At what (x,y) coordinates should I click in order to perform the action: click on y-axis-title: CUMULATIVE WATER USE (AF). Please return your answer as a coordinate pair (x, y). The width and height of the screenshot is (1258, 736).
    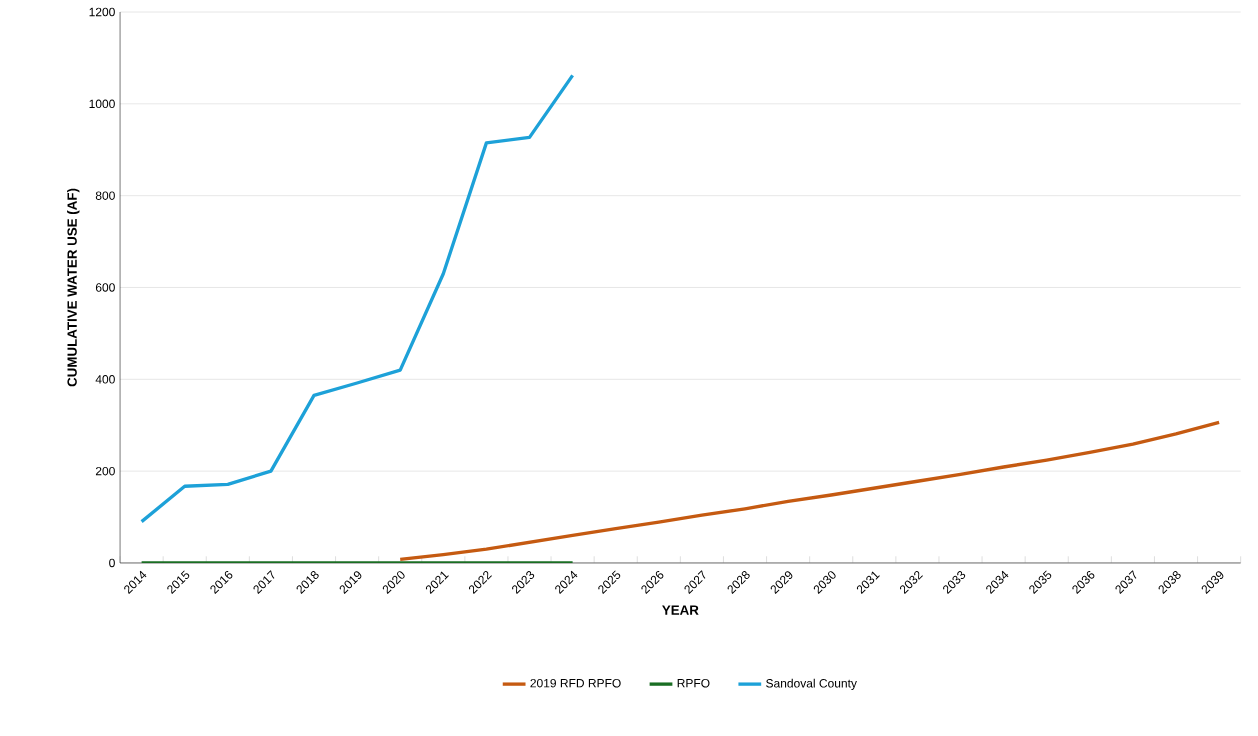
    Looking at the image, I should click on (73, 287).